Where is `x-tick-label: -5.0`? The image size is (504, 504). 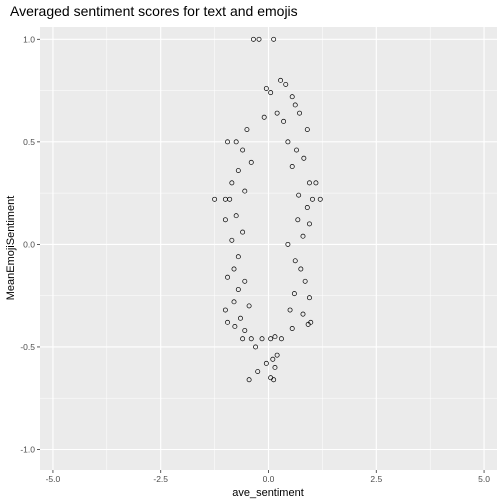 x-tick-label: -5.0 is located at coordinates (53, 479).